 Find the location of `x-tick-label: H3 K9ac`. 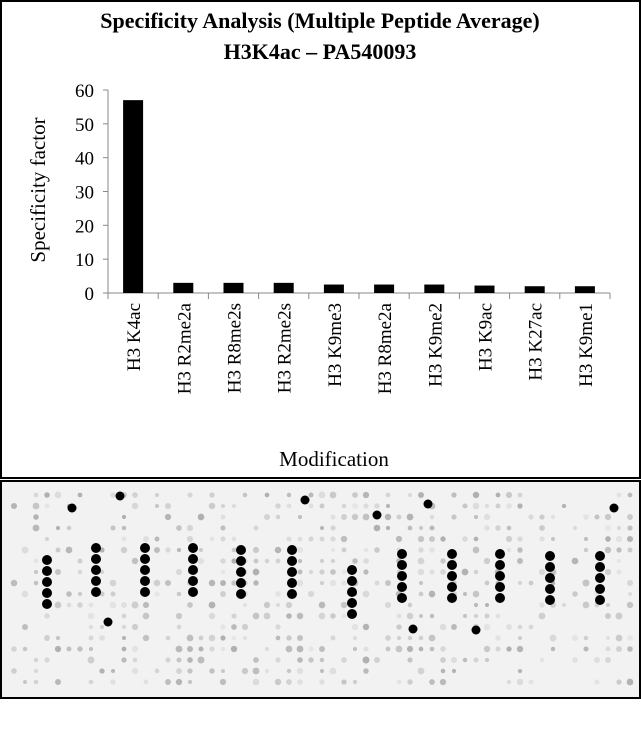

x-tick-label: H3 K9ac is located at coordinates (486, 337).